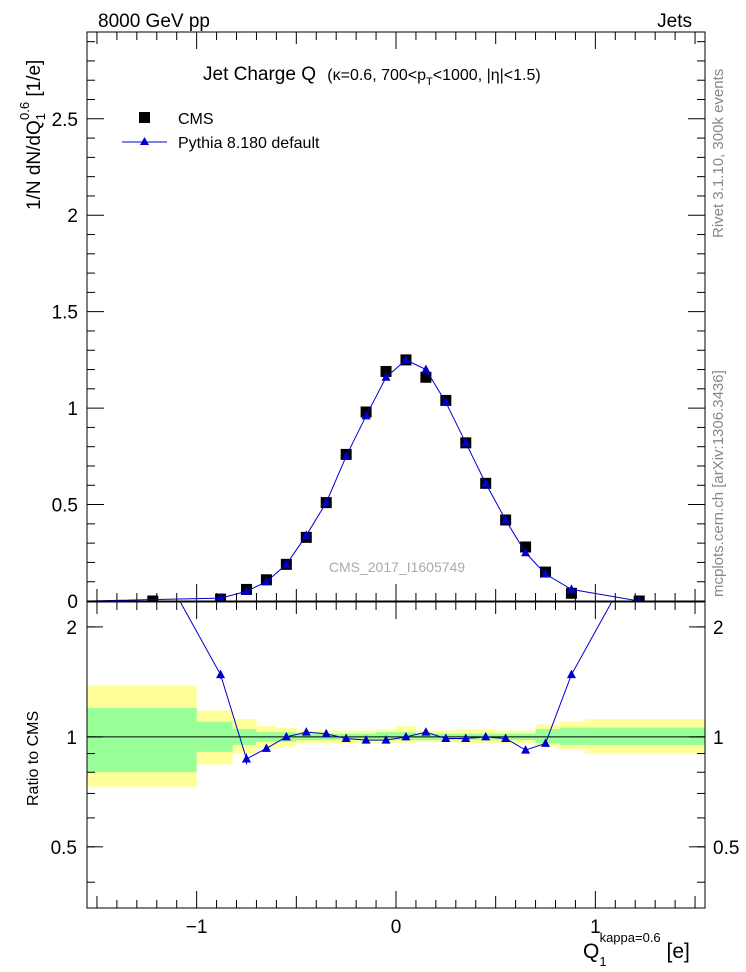 The image size is (746, 972). Describe the element at coordinates (726, 848) in the screenshot. I see `ratio-ytick-label-right: 0.5` at that location.